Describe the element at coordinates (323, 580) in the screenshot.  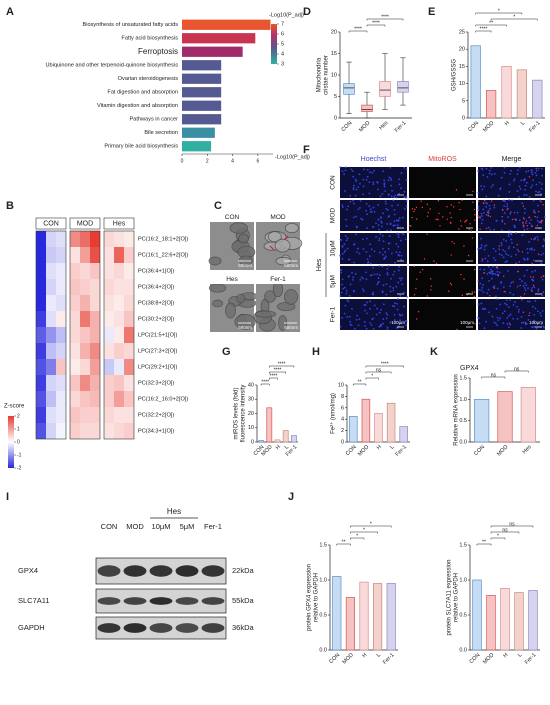
I see `y-tick-label: 1.0` at that location.